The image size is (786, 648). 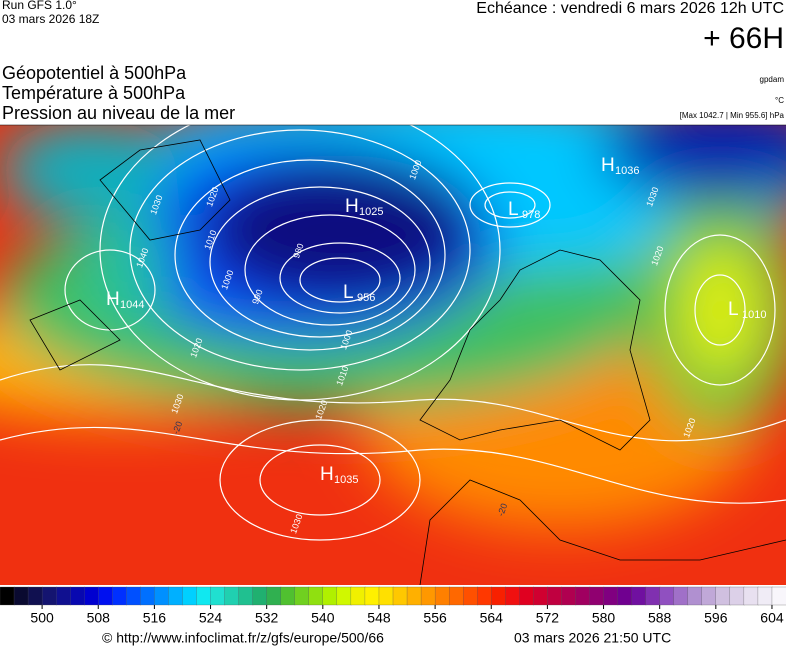 I want to click on colorbar-tick-label: 508, so click(x=99, y=618).